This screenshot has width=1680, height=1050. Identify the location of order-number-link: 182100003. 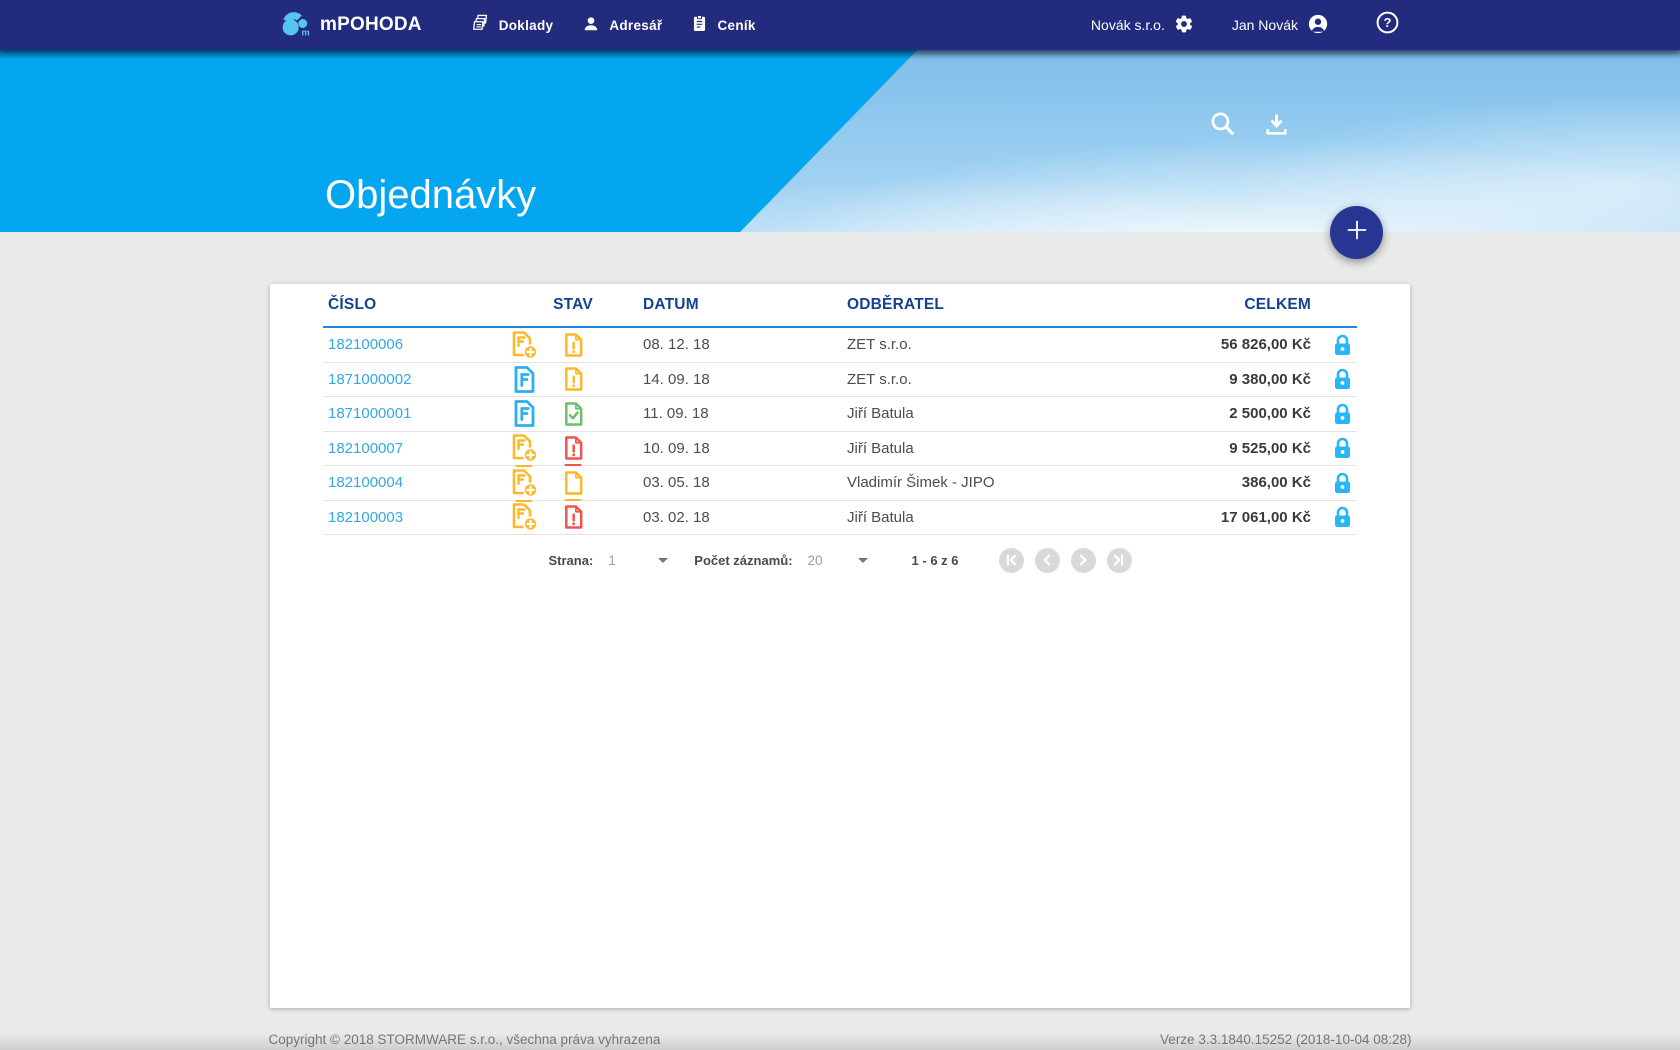
(366, 517).